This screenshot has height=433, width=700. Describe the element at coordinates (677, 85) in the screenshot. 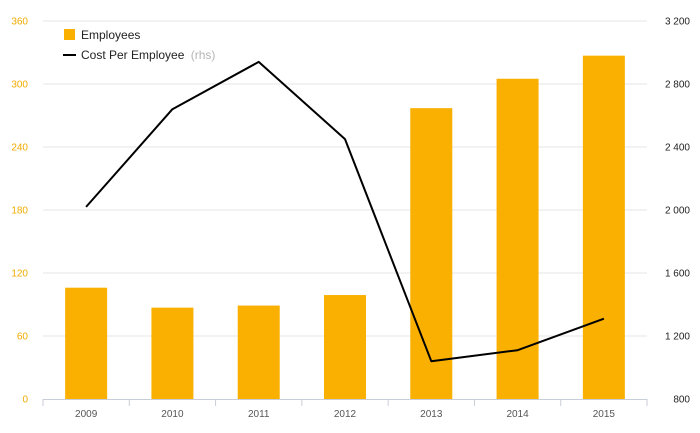

I see `y-right-tick-label: 2 800` at that location.